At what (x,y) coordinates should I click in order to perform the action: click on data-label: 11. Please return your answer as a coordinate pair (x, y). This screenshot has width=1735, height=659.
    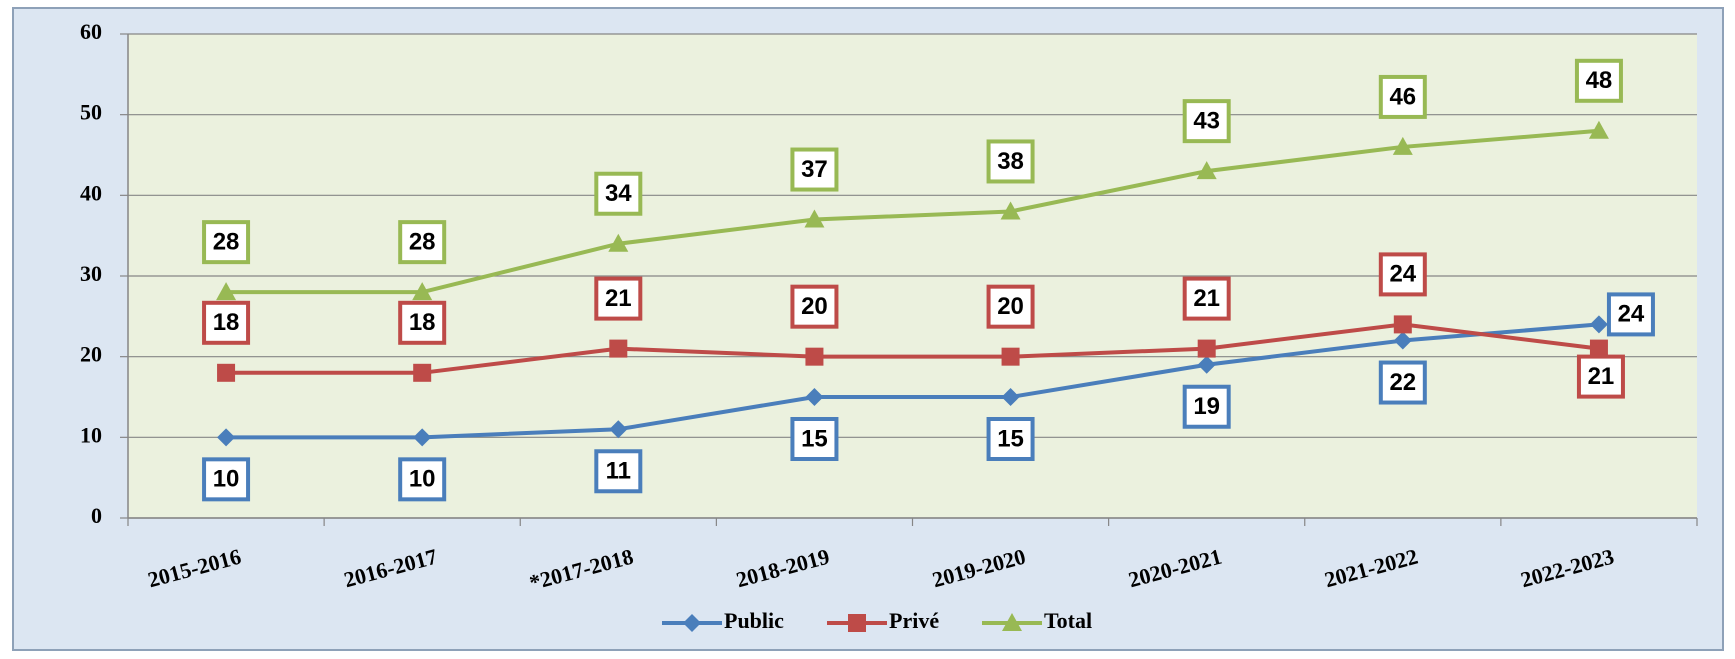
    Looking at the image, I should click on (618, 471).